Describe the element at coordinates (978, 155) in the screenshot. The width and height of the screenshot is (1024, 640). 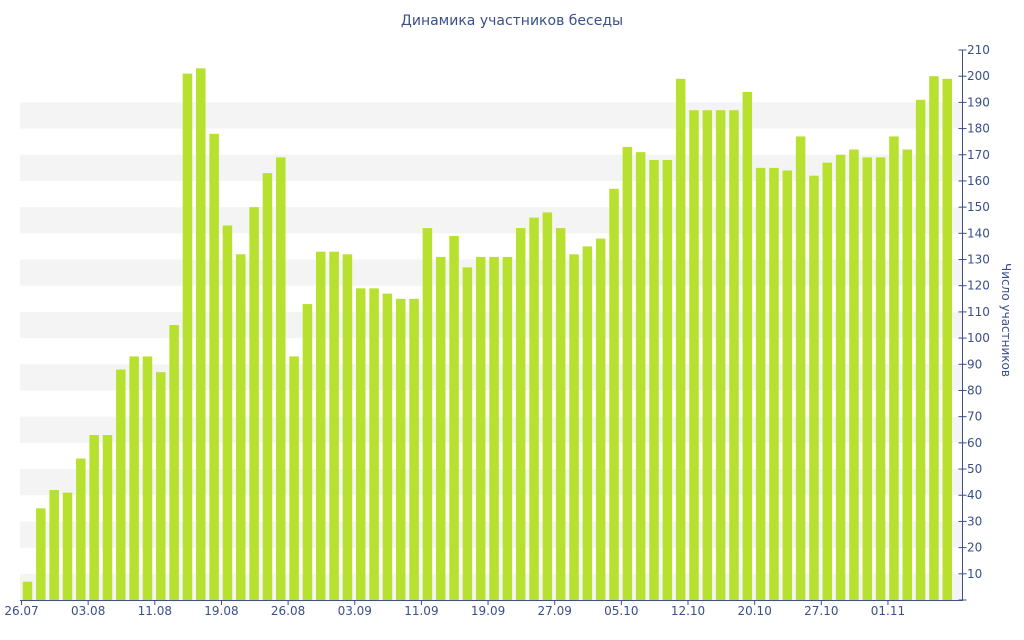
I see `y-tick-label: 170` at that location.